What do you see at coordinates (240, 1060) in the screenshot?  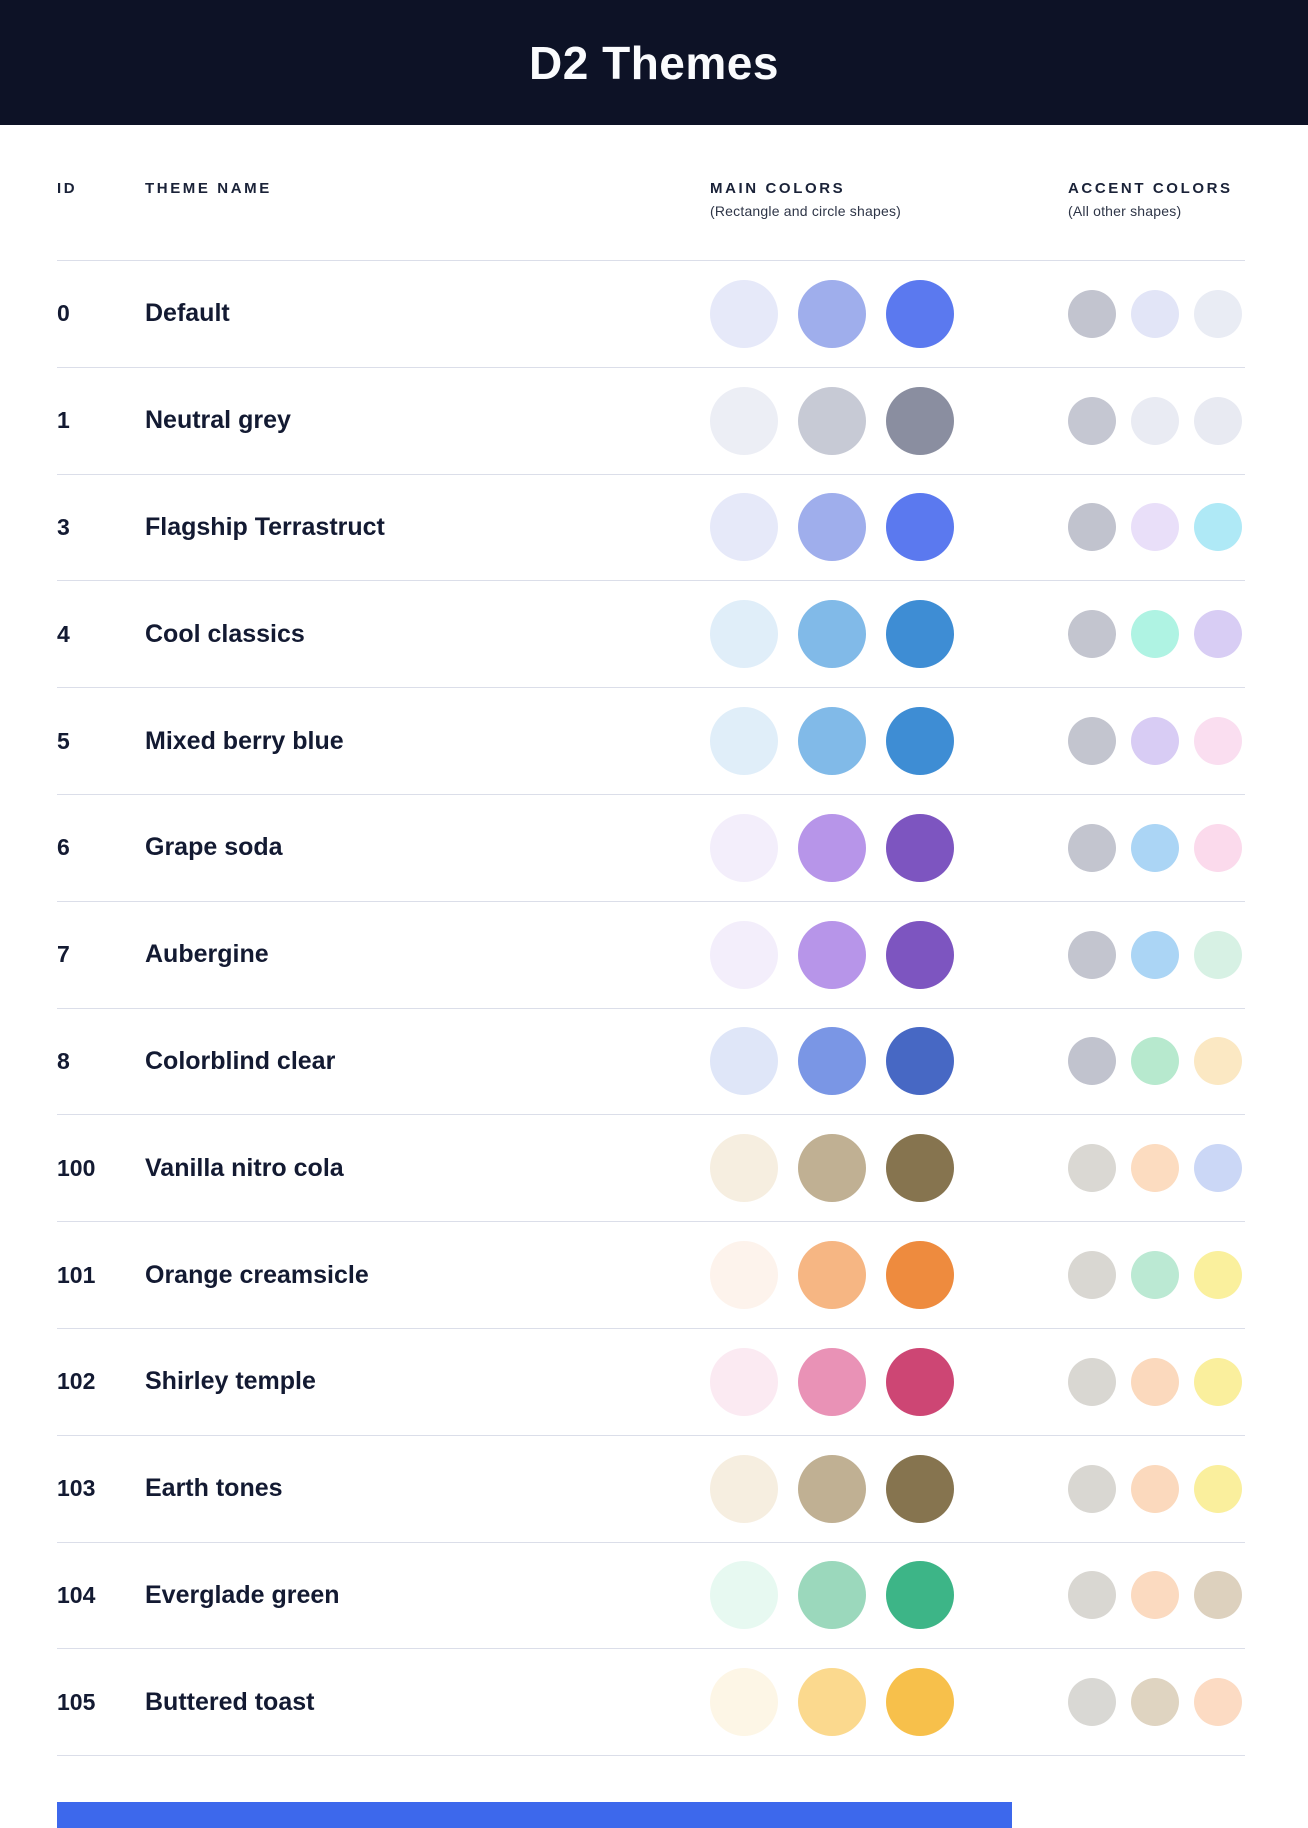 I see `theme-name: Colorblind clear` at bounding box center [240, 1060].